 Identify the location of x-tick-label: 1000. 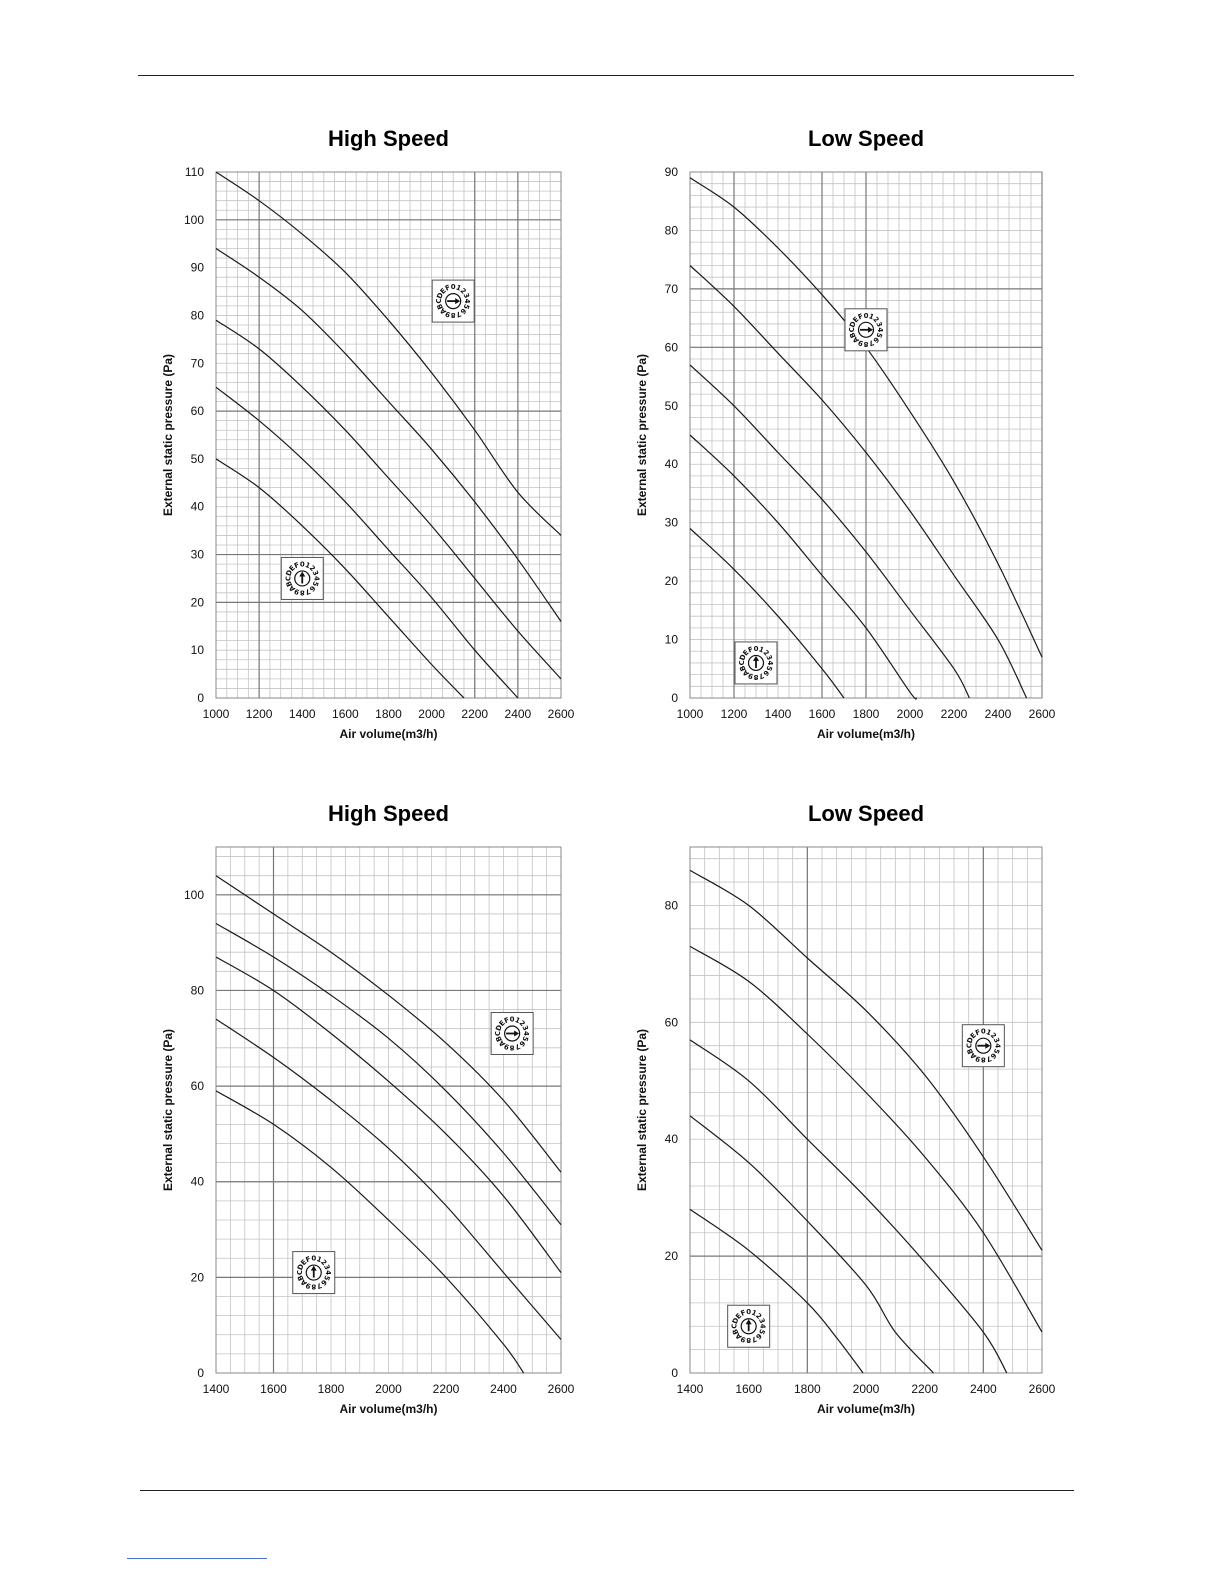
(690, 714).